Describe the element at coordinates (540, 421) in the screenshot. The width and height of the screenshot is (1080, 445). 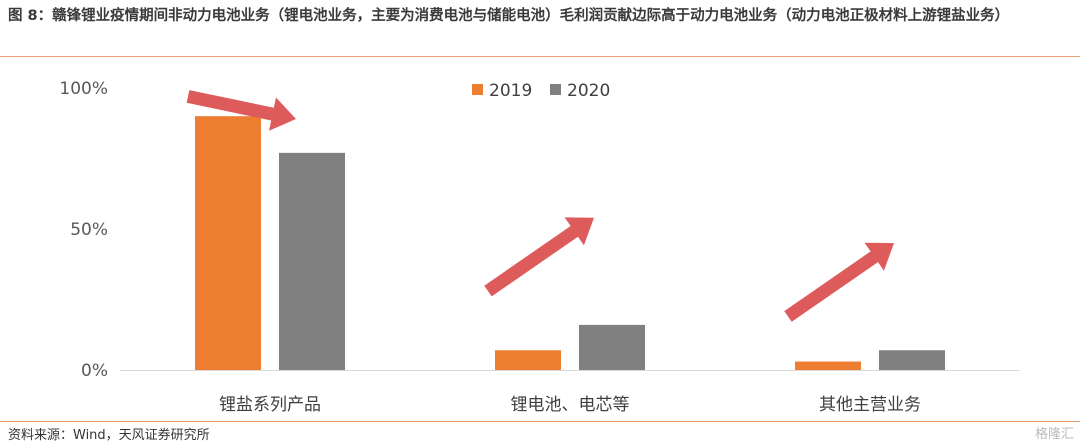
I see `footer-divider` at that location.